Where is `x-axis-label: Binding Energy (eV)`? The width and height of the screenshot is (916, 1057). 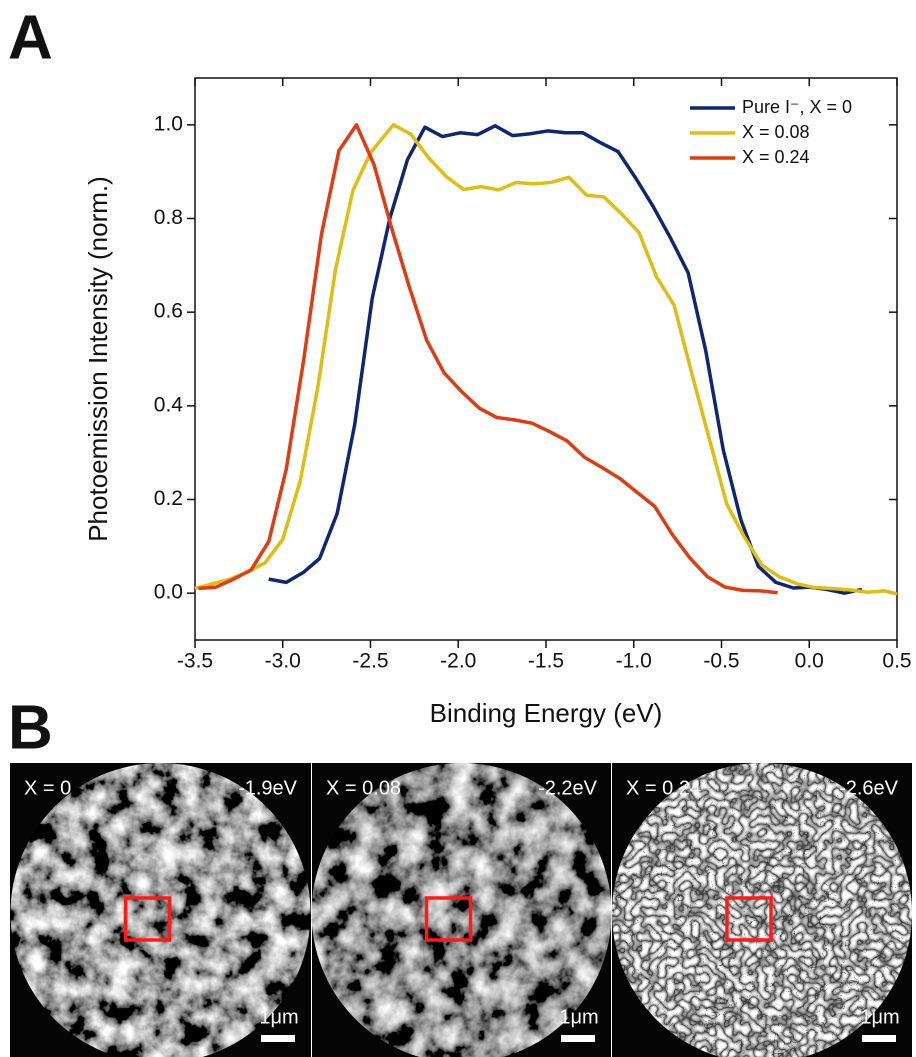
x-axis-label: Binding Energy (eV) is located at coordinates (546, 713).